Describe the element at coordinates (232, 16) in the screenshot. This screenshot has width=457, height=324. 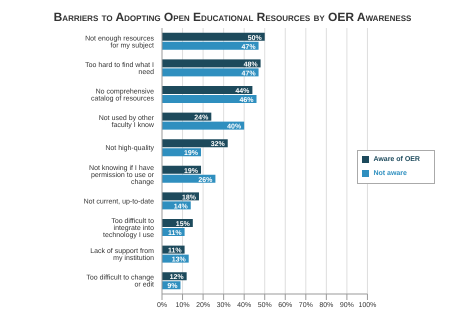
I see `chart-title: Barriers to Adopting Open Educational Resources by OER Awareness` at that location.